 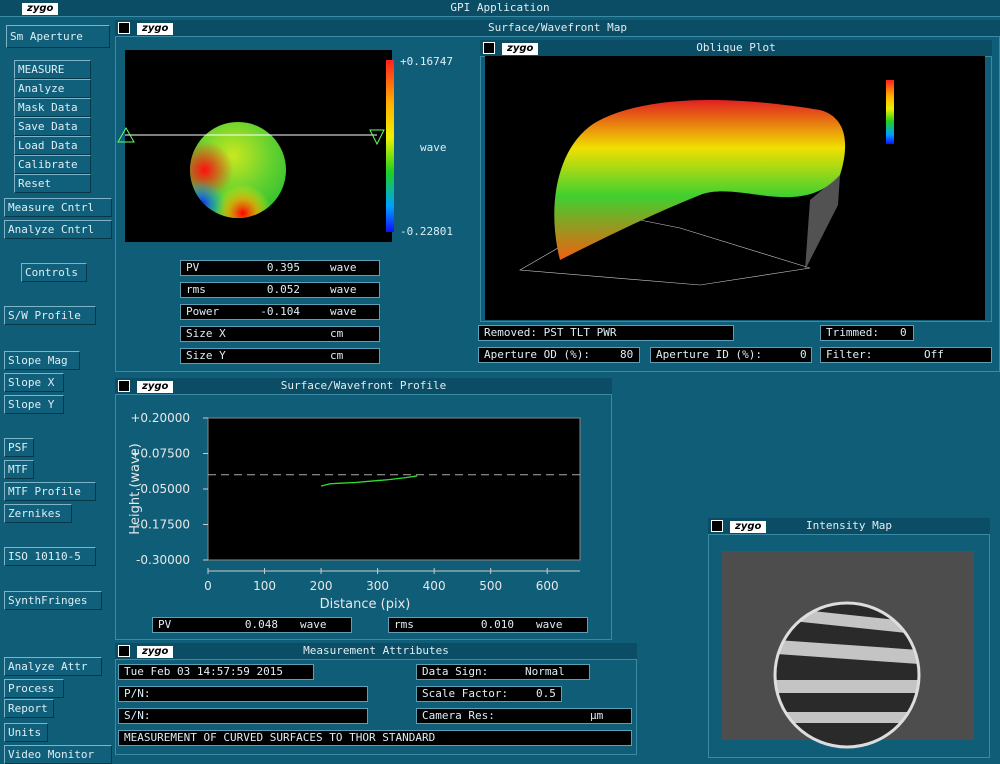 What do you see at coordinates (867, 333) in the screenshot?
I see `trimmed-field: Trimmed:` at bounding box center [867, 333].